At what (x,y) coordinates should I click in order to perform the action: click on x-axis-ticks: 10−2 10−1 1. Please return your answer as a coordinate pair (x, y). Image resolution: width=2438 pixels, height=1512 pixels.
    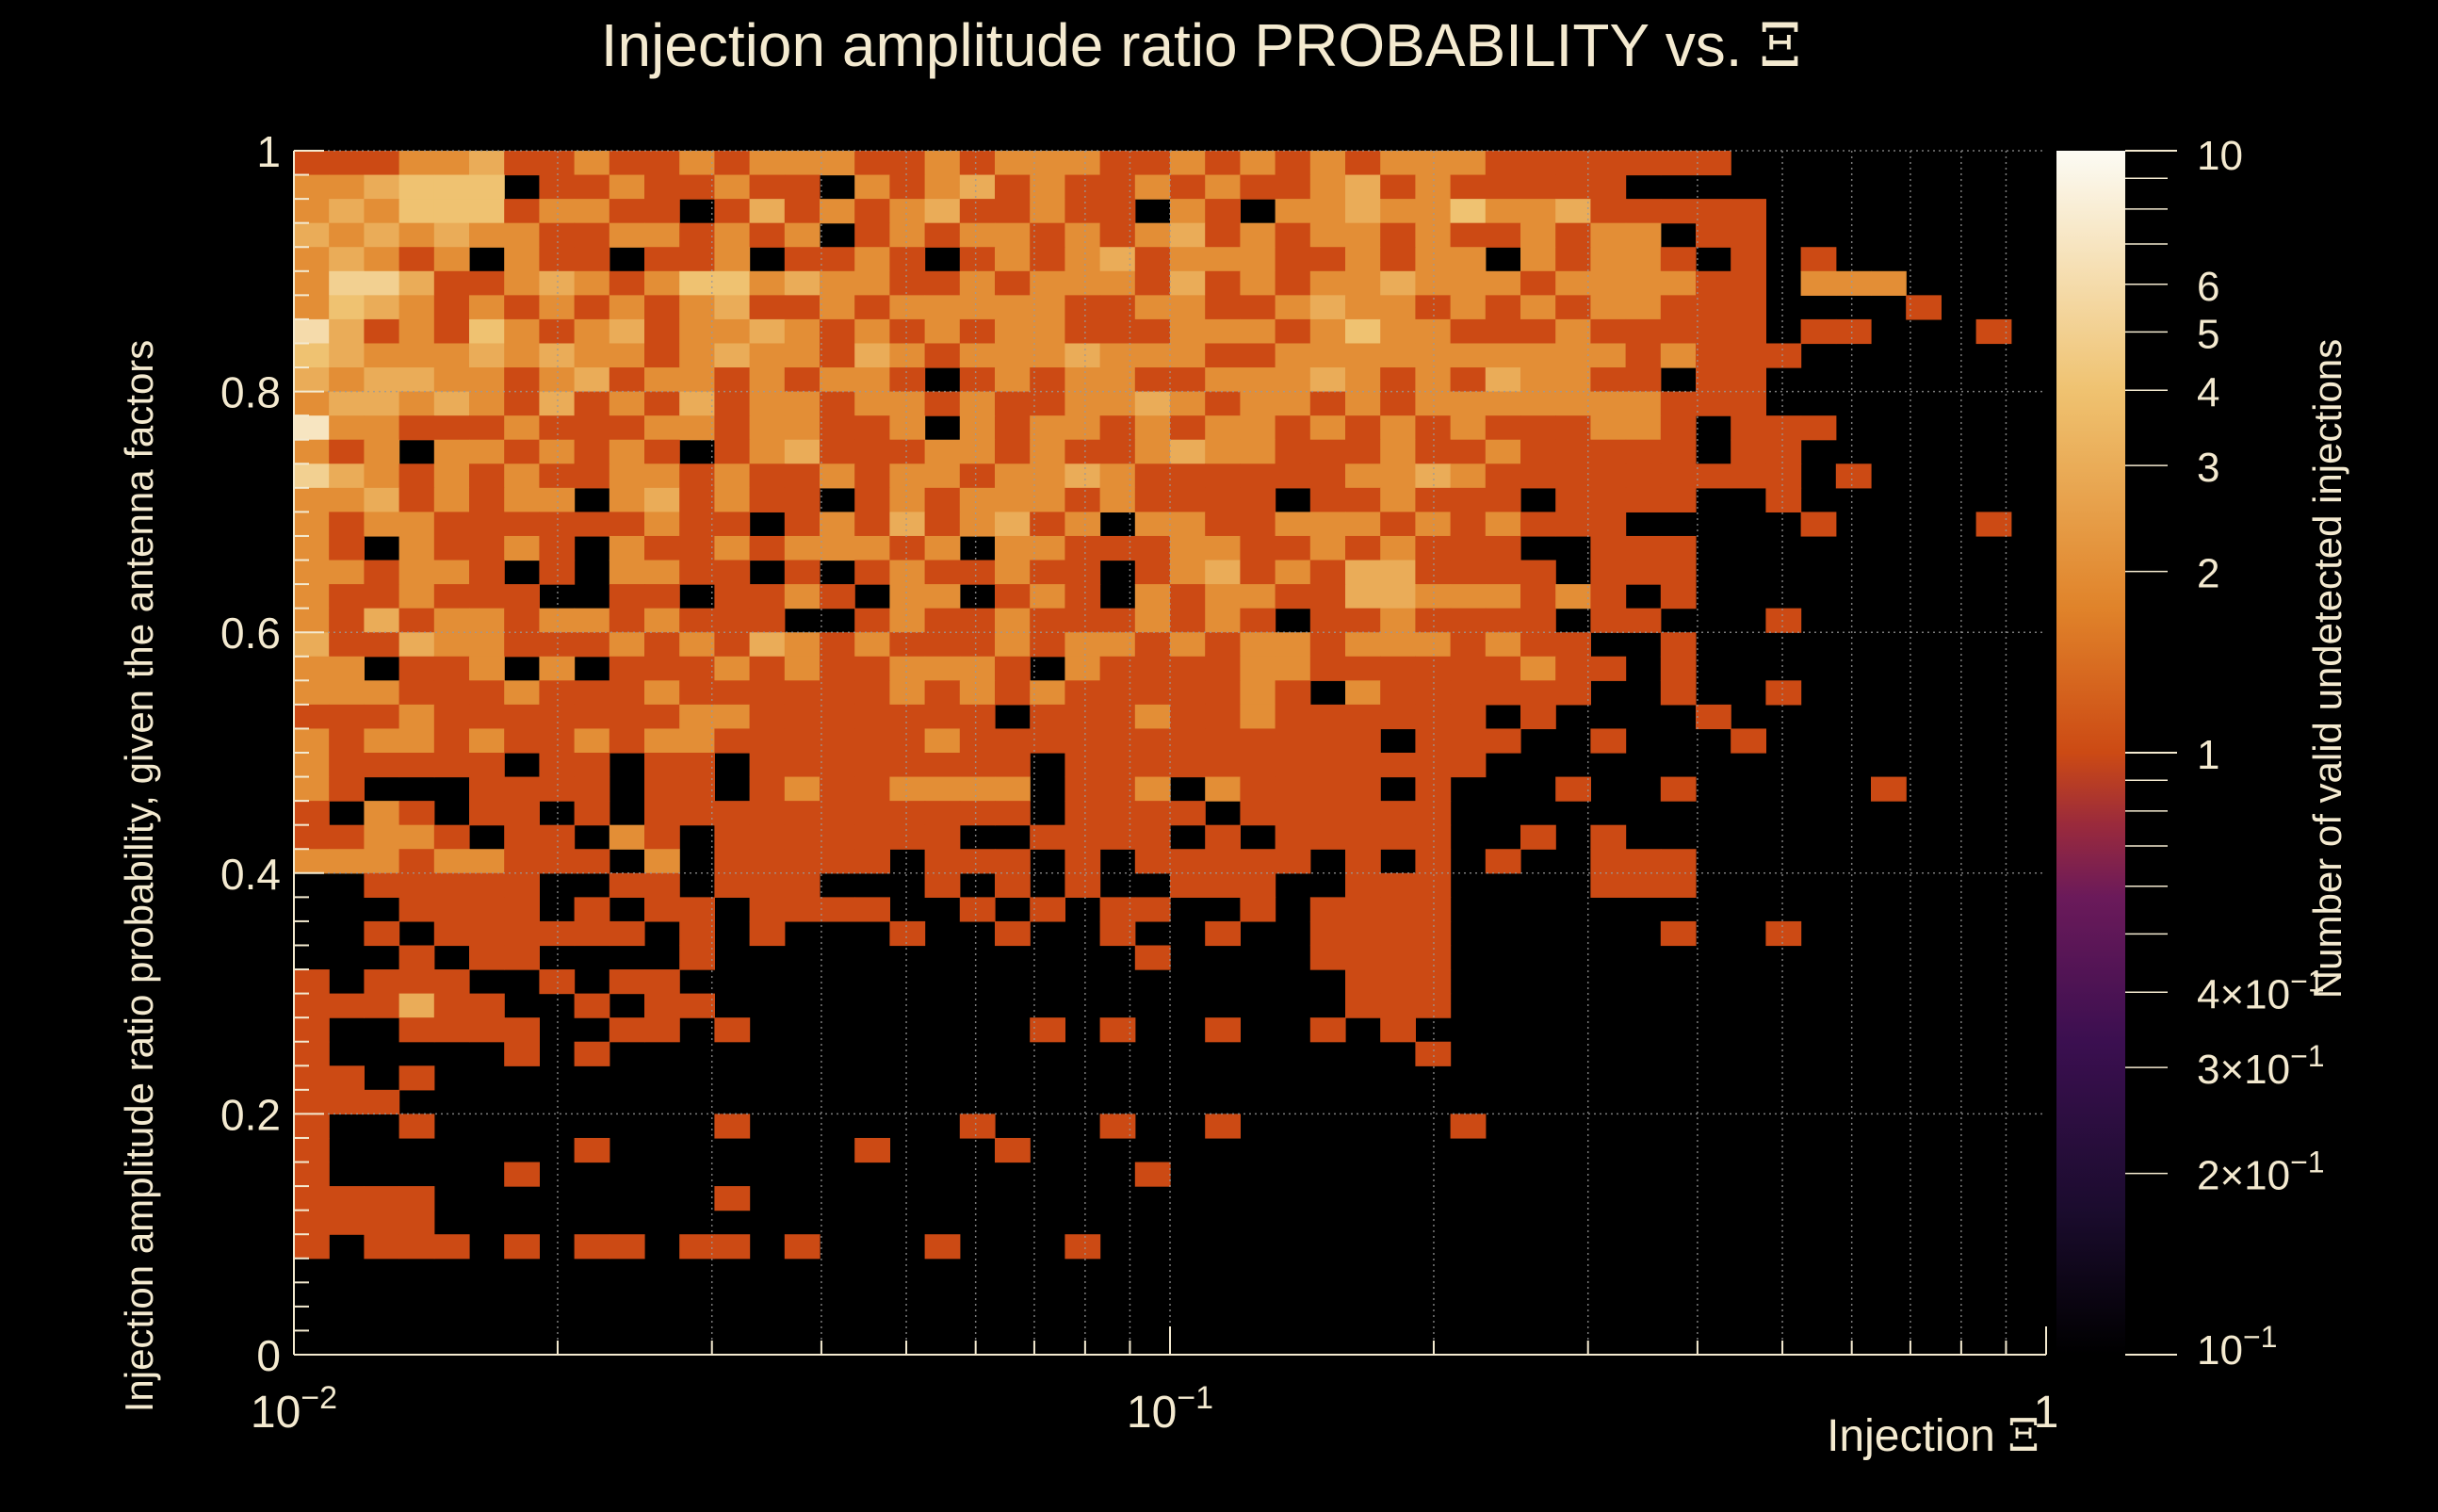
    Looking at the image, I should click on (1154, 1382).